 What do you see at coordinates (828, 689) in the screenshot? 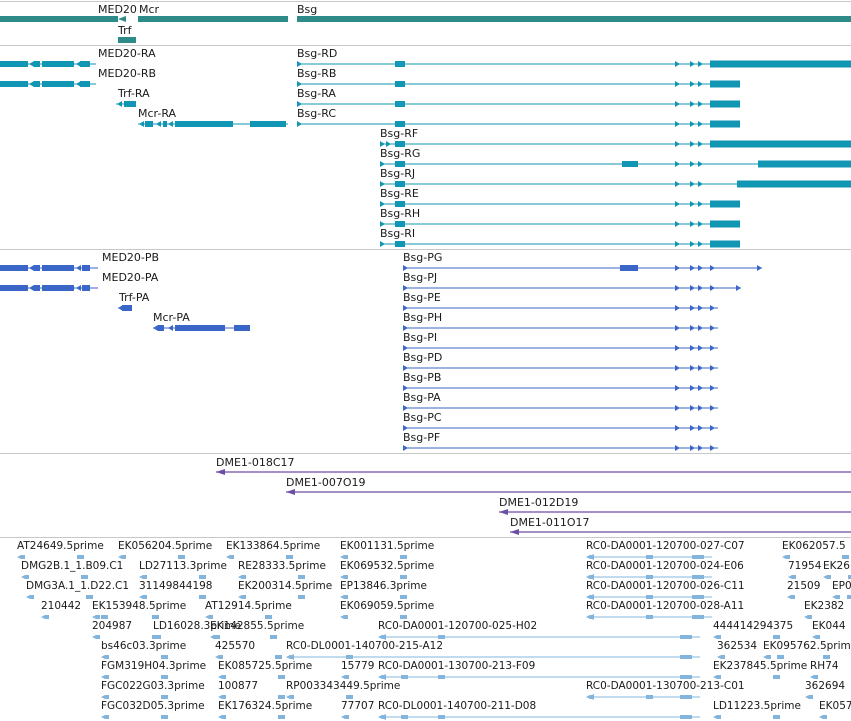
I see `est-362694: 362694` at bounding box center [828, 689].